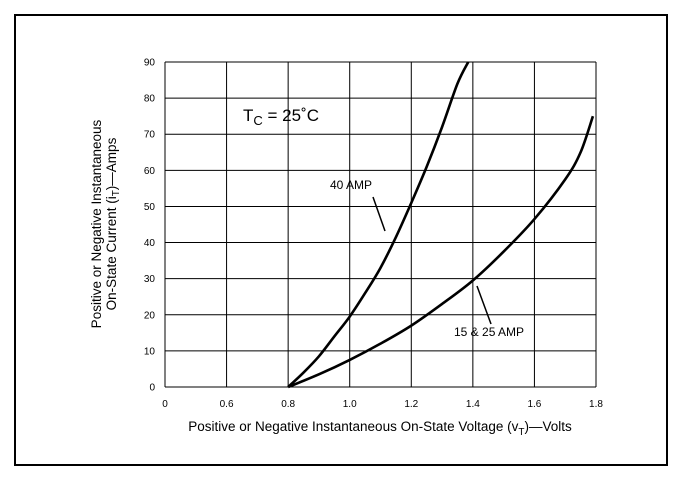 Image resolution: width=687 pixels, height=485 pixels. I want to click on x-tick-label: 1.0, so click(350, 404).